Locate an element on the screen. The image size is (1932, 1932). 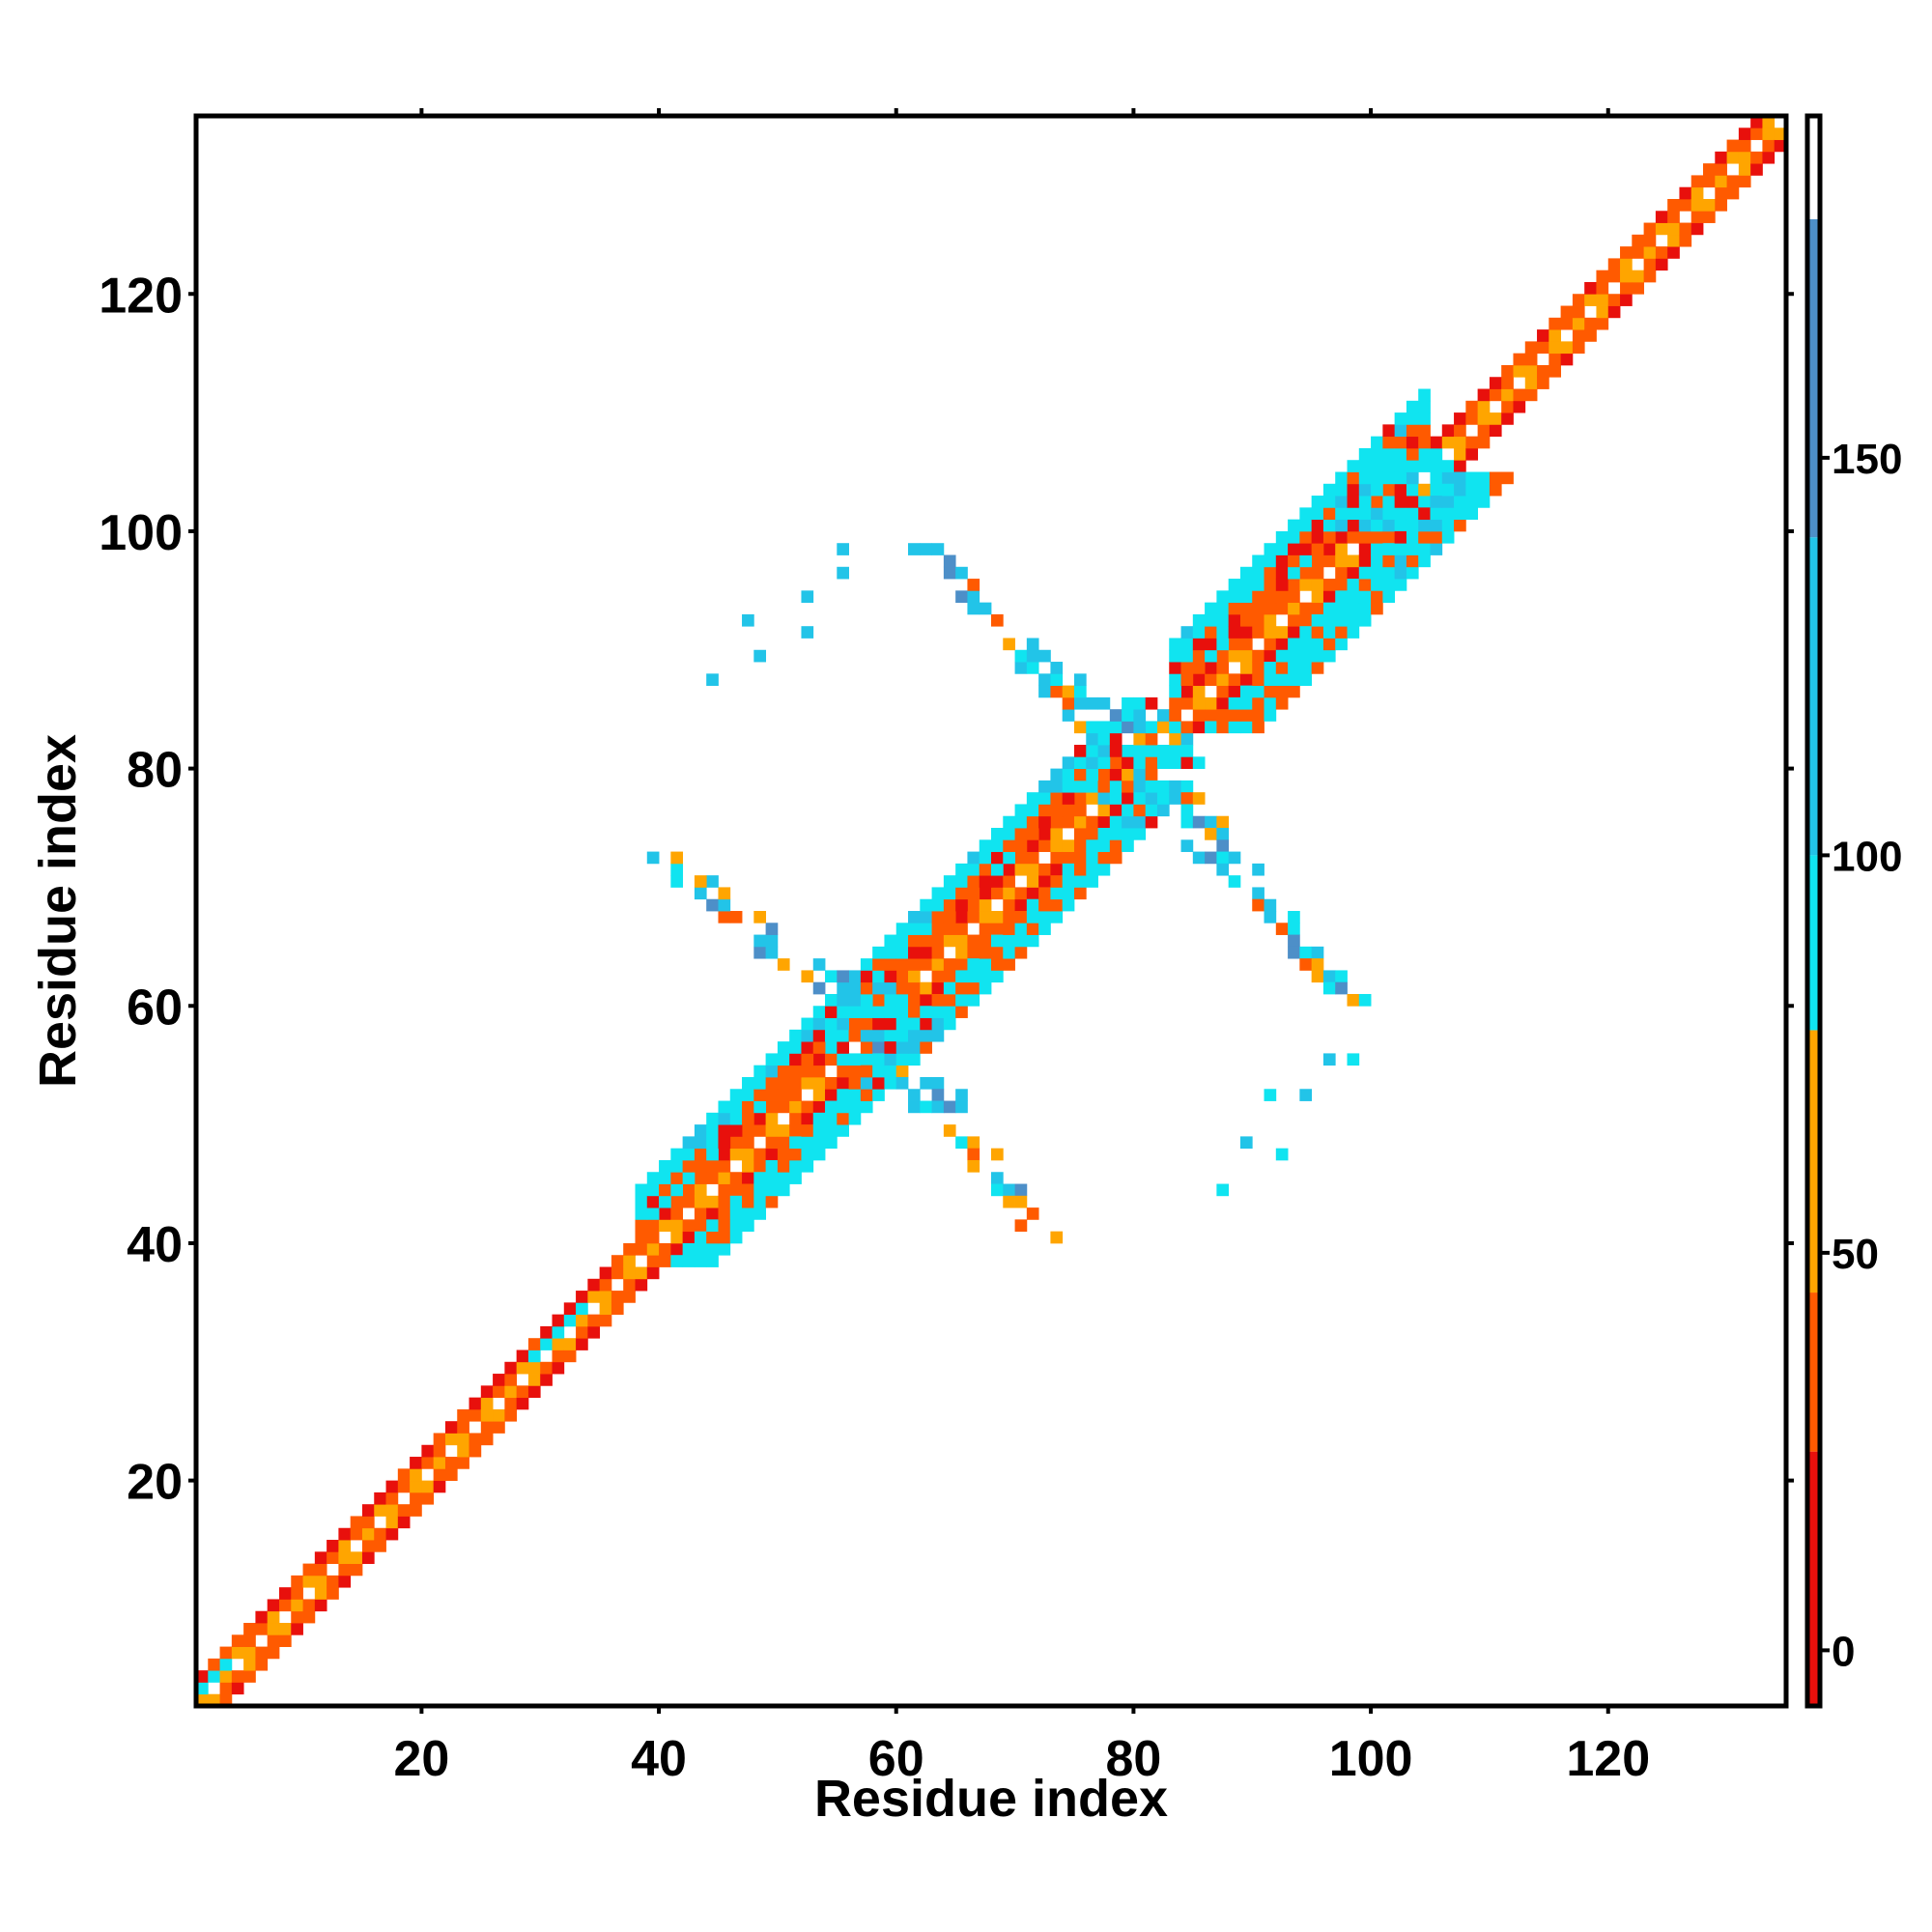
y-tick-label: 20 is located at coordinates (155, 1483).